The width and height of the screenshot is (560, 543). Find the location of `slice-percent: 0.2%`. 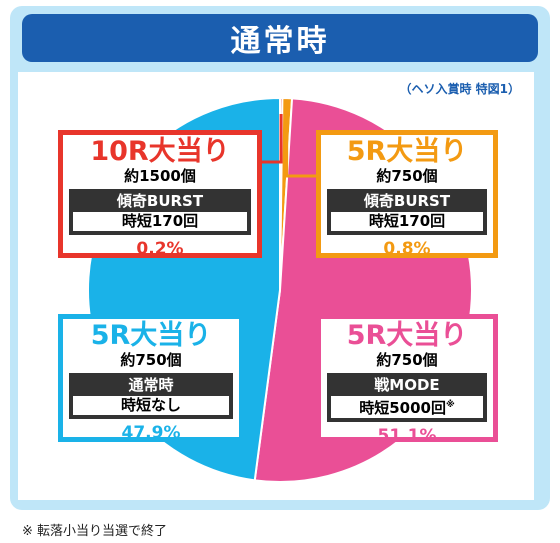

slice-percent: 0.2% is located at coordinates (160, 249).